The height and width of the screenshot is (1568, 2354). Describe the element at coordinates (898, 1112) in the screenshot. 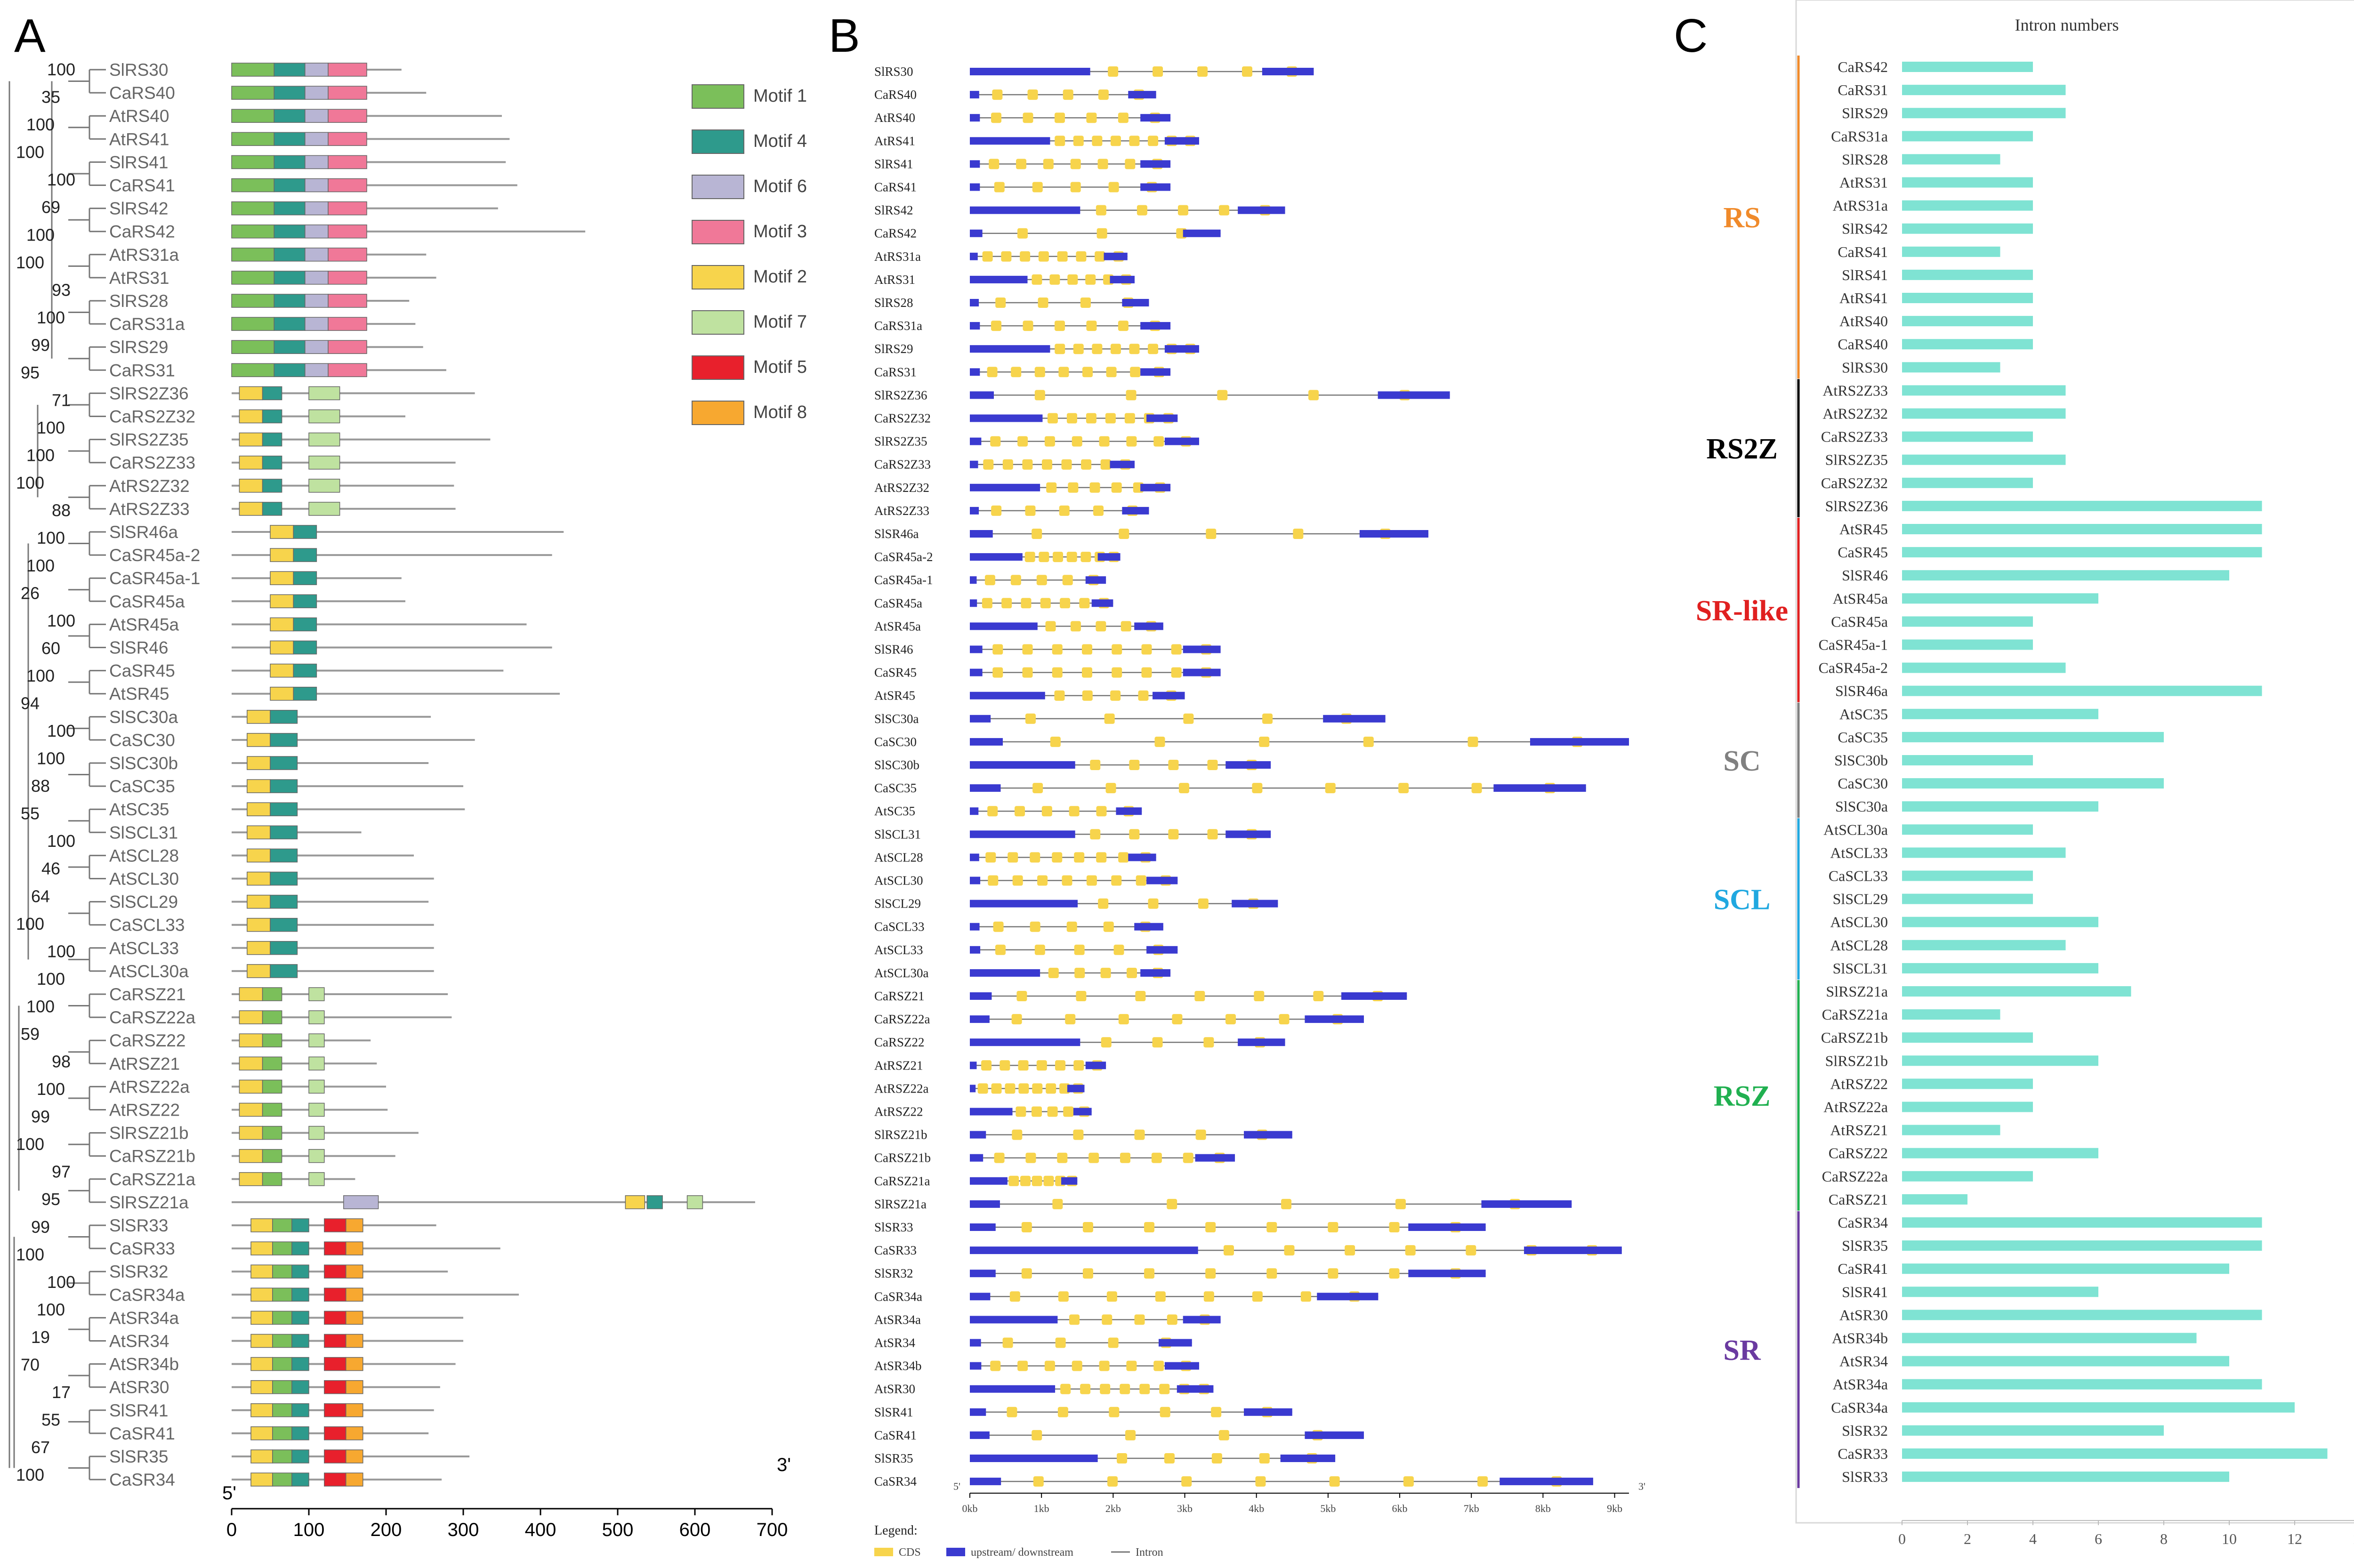

I see `gene-label: AtRSZ22` at that location.